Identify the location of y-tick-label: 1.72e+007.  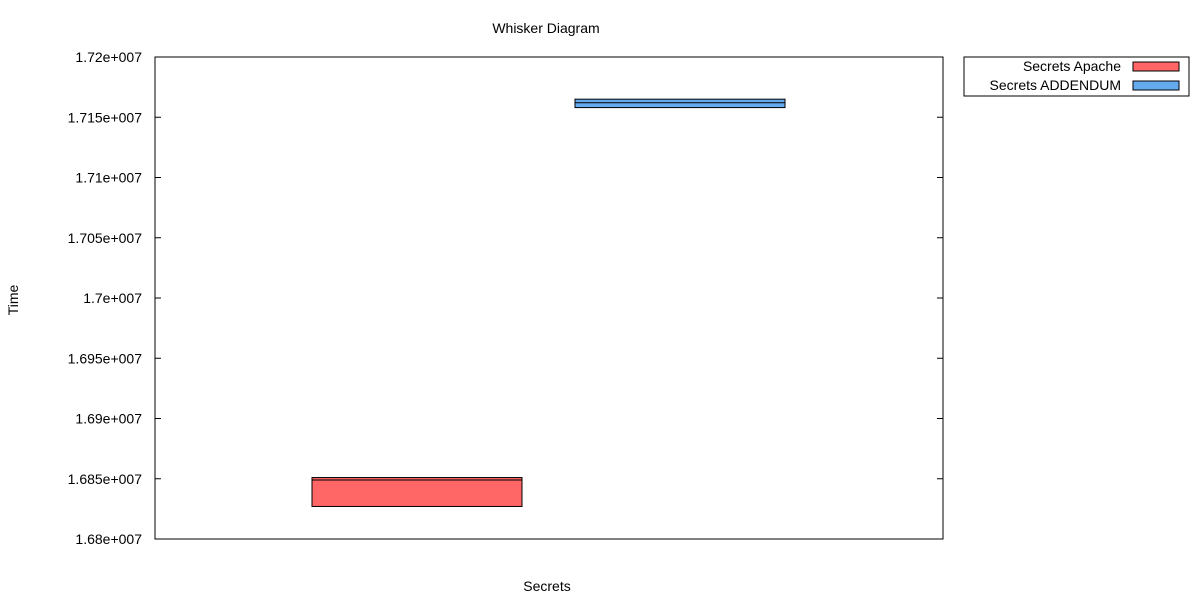
(108, 57).